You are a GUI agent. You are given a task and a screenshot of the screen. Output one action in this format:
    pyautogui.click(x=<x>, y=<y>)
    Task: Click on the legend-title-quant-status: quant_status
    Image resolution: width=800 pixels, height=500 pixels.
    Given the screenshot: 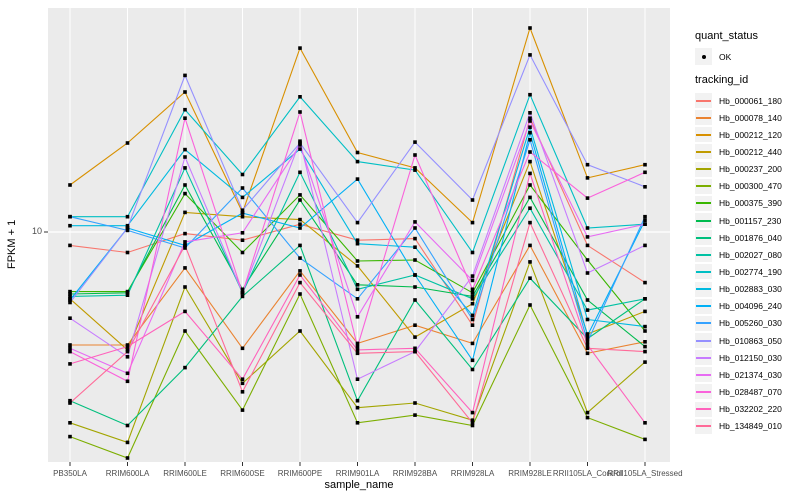 What is the action you would take?
    pyautogui.click(x=726, y=36)
    